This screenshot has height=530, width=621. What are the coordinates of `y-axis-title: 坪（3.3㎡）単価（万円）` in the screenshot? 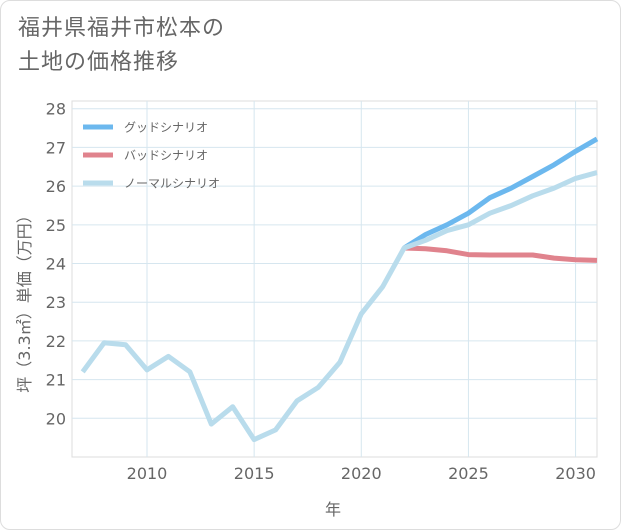 It's located at (24, 299).